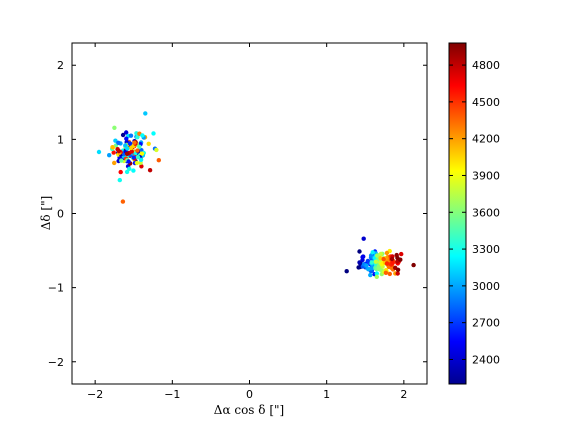  Describe the element at coordinates (326, 394) in the screenshot. I see `x-tick-label: 1` at that location.